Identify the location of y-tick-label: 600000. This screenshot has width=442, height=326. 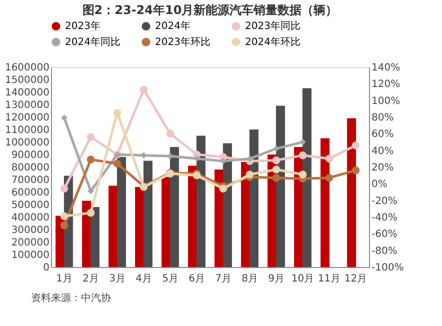
(30, 193).